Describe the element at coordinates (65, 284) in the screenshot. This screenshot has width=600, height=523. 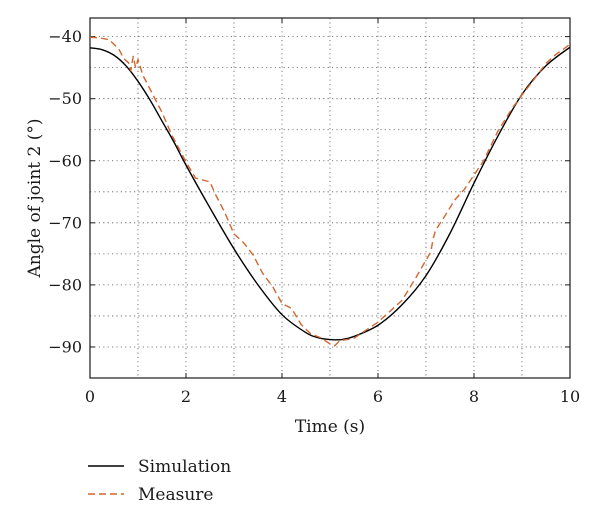
I see `y-tick-label: −80` at that location.